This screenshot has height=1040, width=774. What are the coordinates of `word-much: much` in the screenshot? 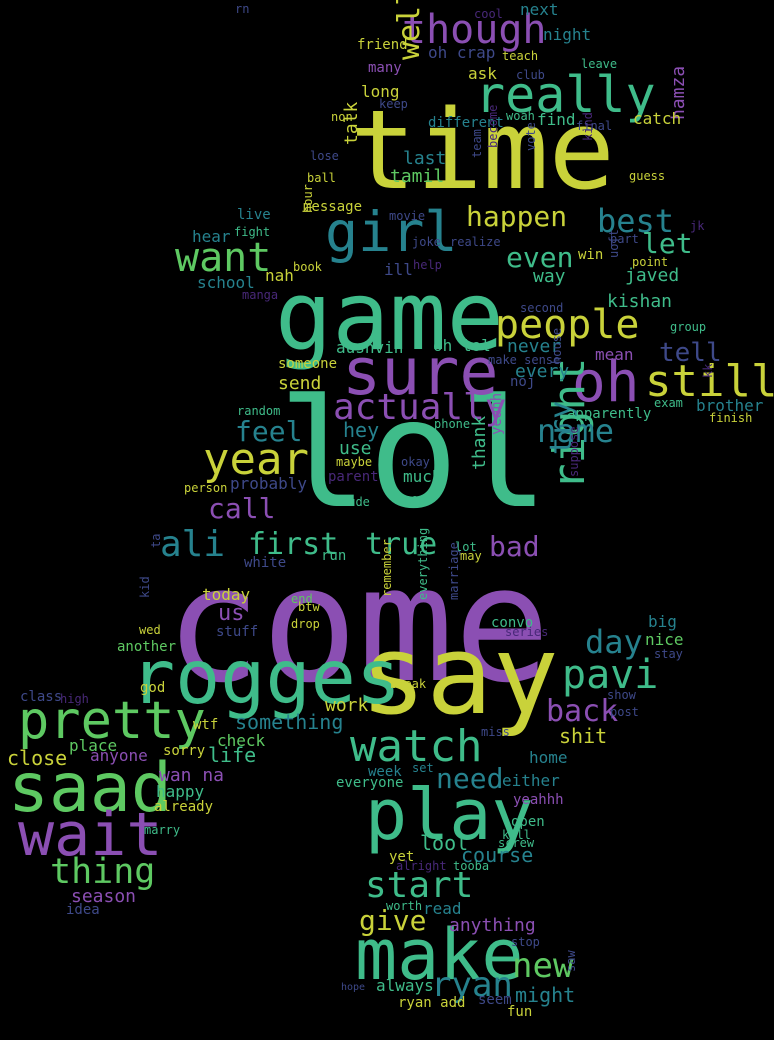 It's located at (422, 476).